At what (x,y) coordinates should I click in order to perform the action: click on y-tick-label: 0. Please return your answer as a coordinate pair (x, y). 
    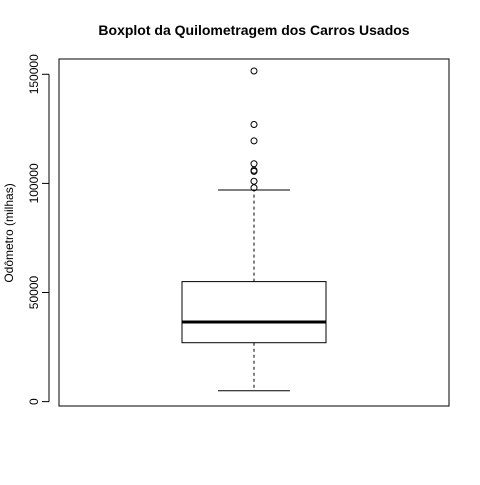
    Looking at the image, I should click on (34, 401).